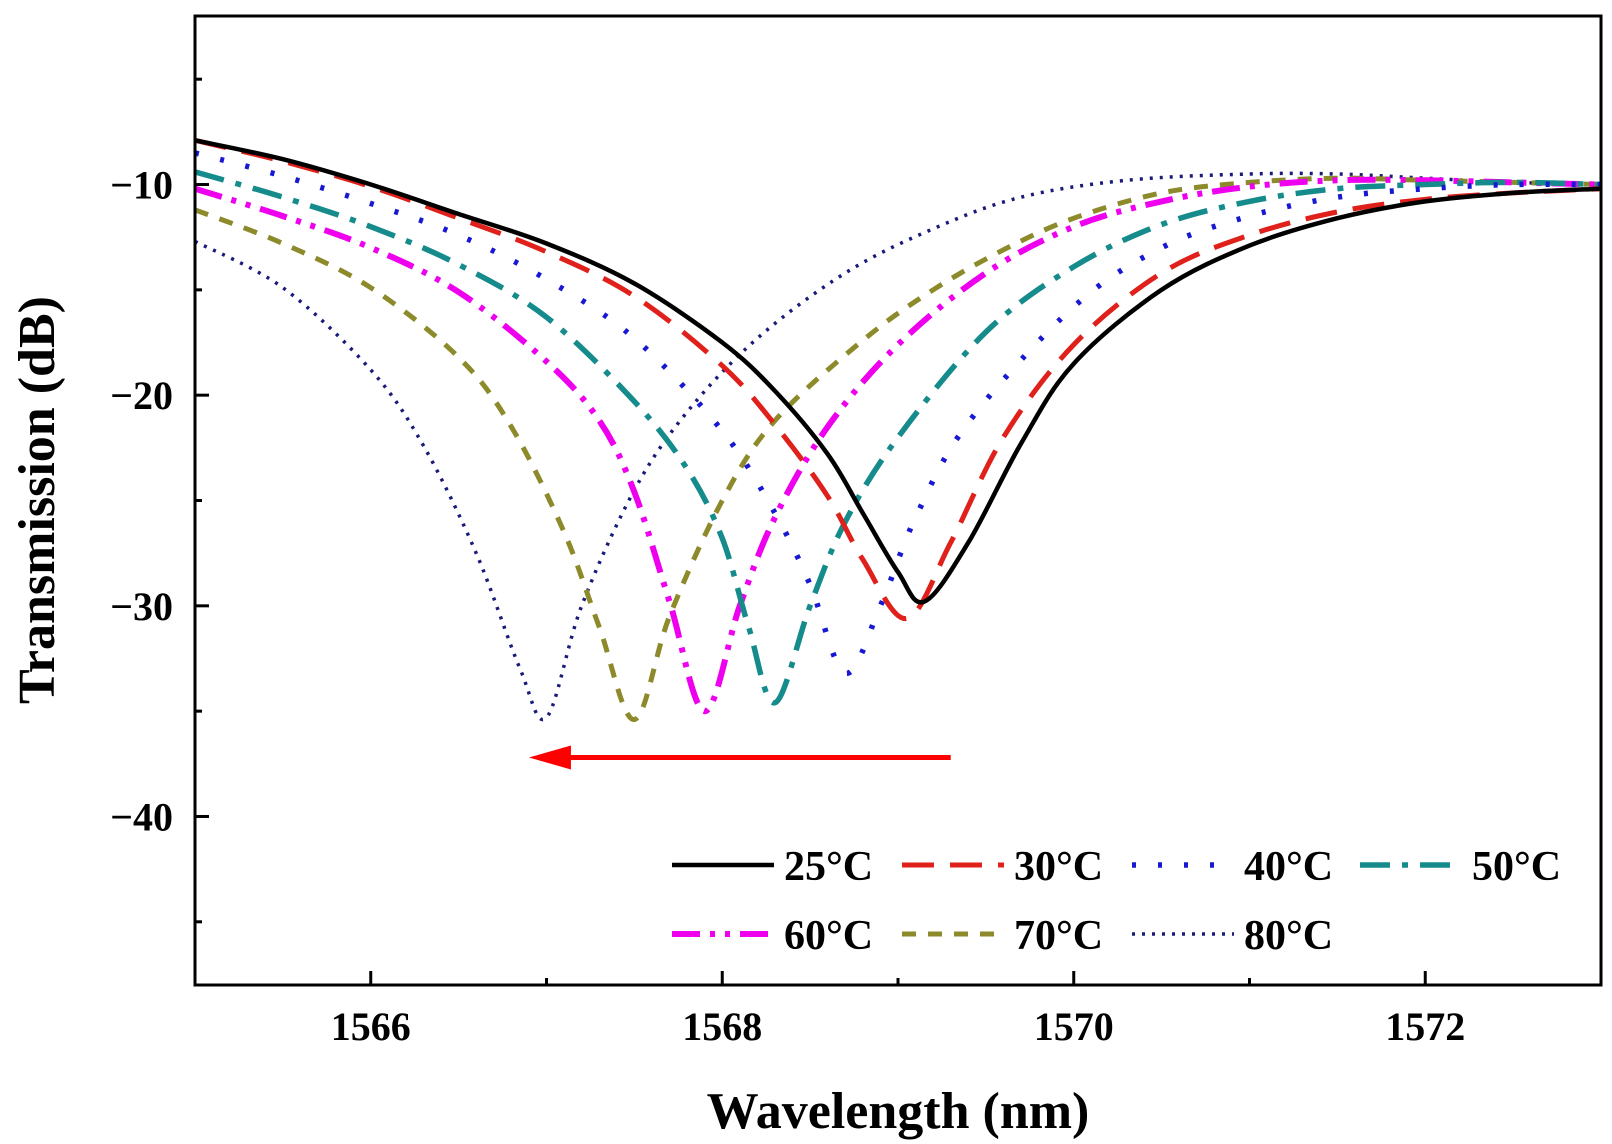  What do you see at coordinates (1058, 936) in the screenshot?
I see `legend-label: 70°C` at bounding box center [1058, 936].